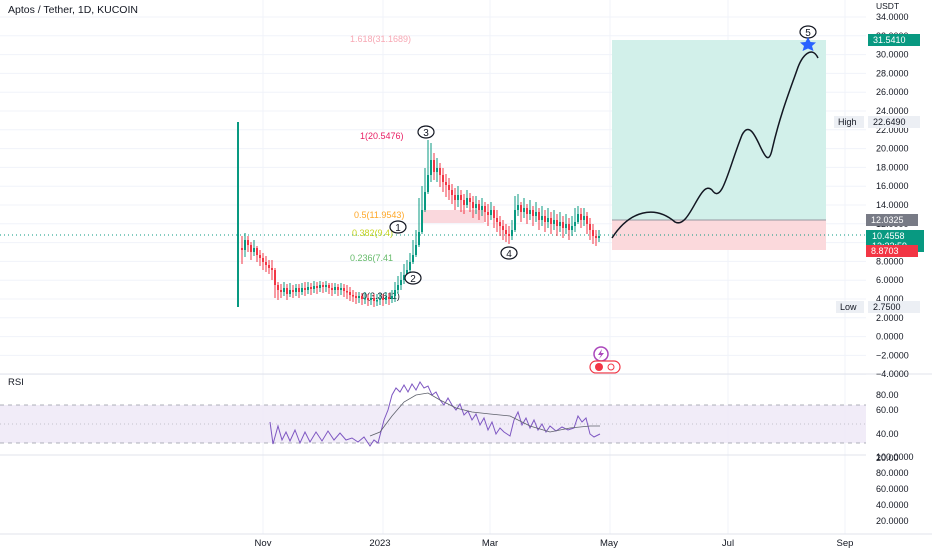  I want to click on wave-4-label: 4, so click(509, 253).